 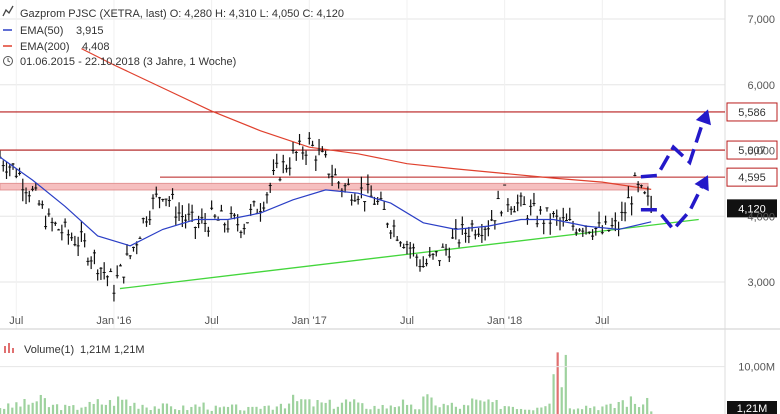 I want to click on y-tick-label: 4,000, so click(x=761, y=217).